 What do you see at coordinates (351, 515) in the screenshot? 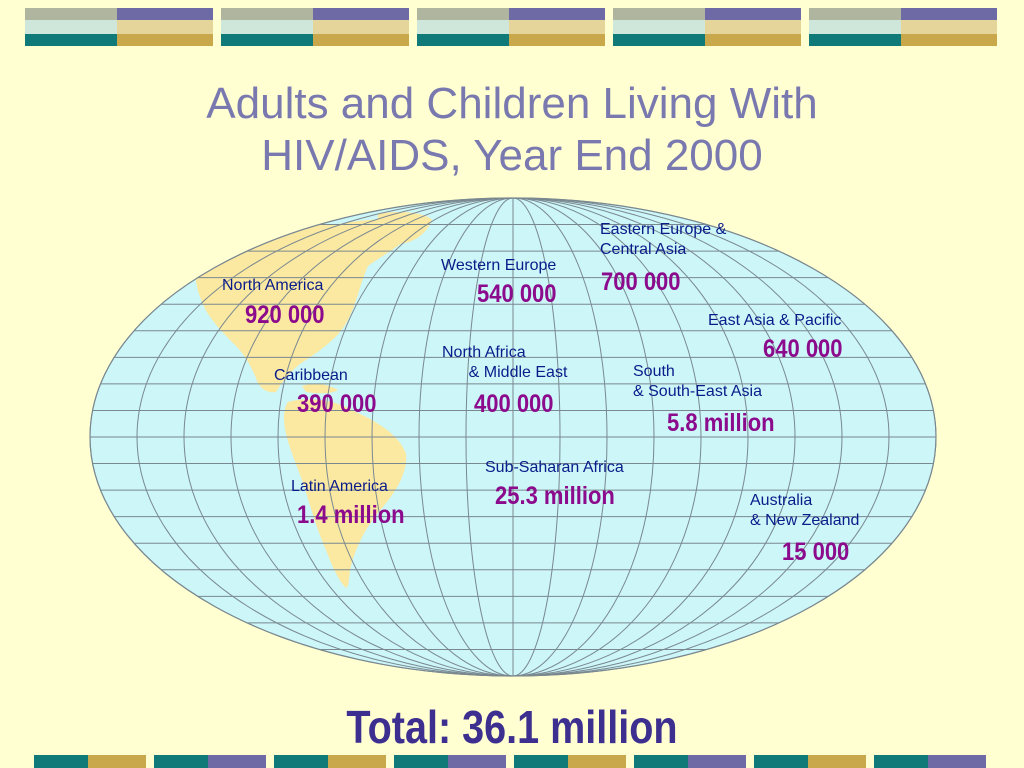
I see `region-value-latin-america: 1.4 million` at bounding box center [351, 515].